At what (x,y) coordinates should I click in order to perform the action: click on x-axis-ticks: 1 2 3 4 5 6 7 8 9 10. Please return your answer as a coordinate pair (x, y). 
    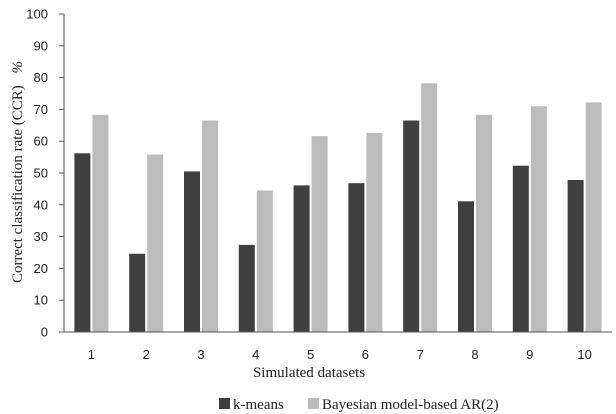
    Looking at the image, I should click on (340, 354).